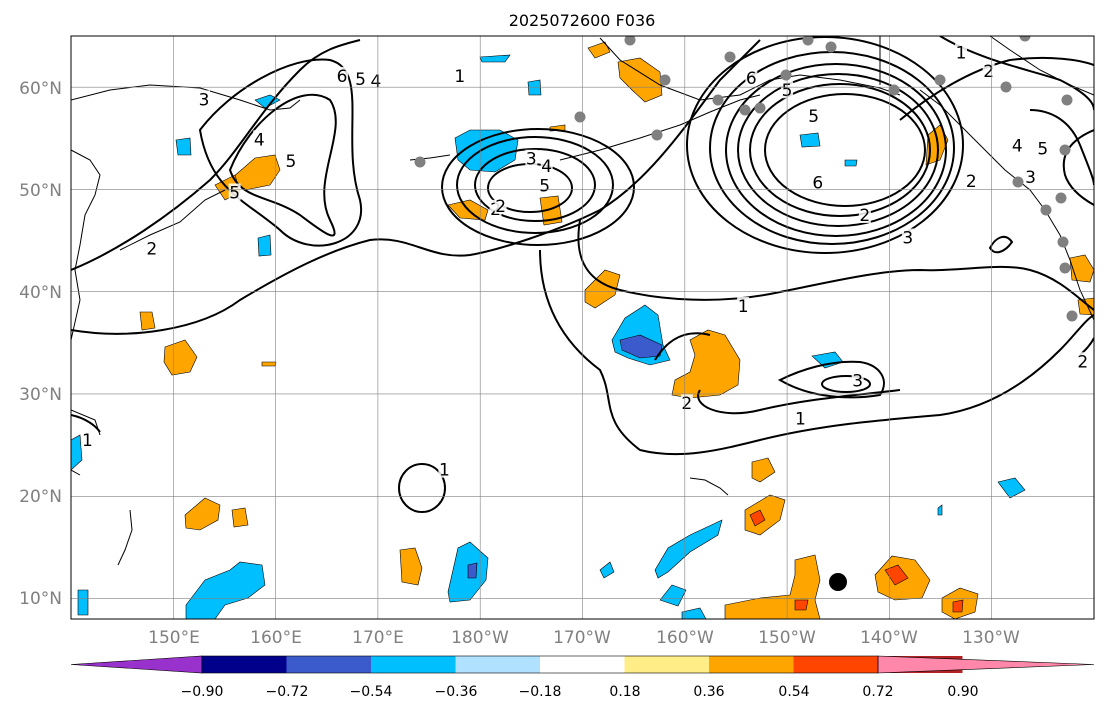 Image resolution: width=1105 pixels, height=716 pixels. I want to click on contour-label: 4, so click(546, 167).